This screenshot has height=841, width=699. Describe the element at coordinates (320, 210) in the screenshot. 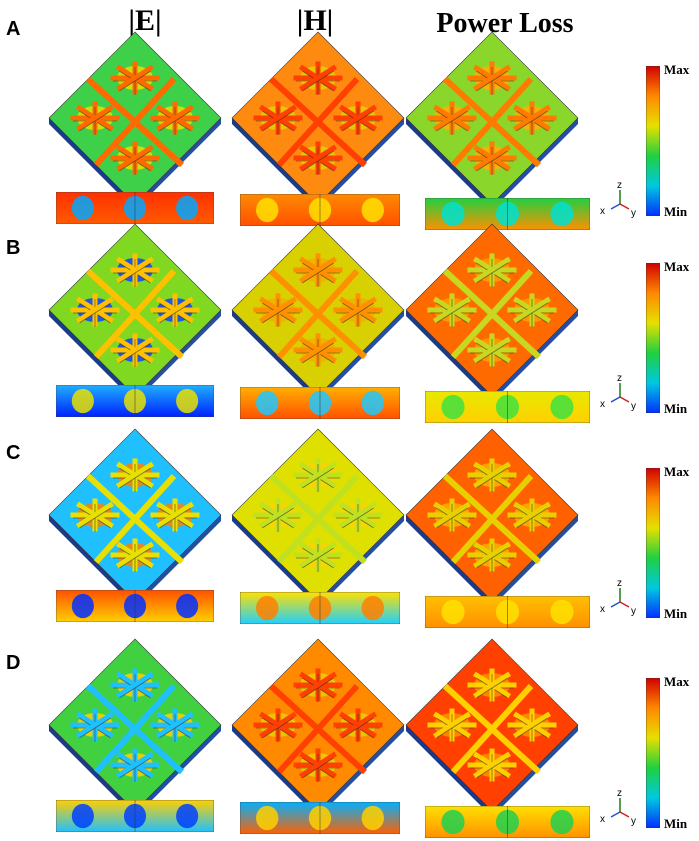

I see `h-field-section-a` at that location.